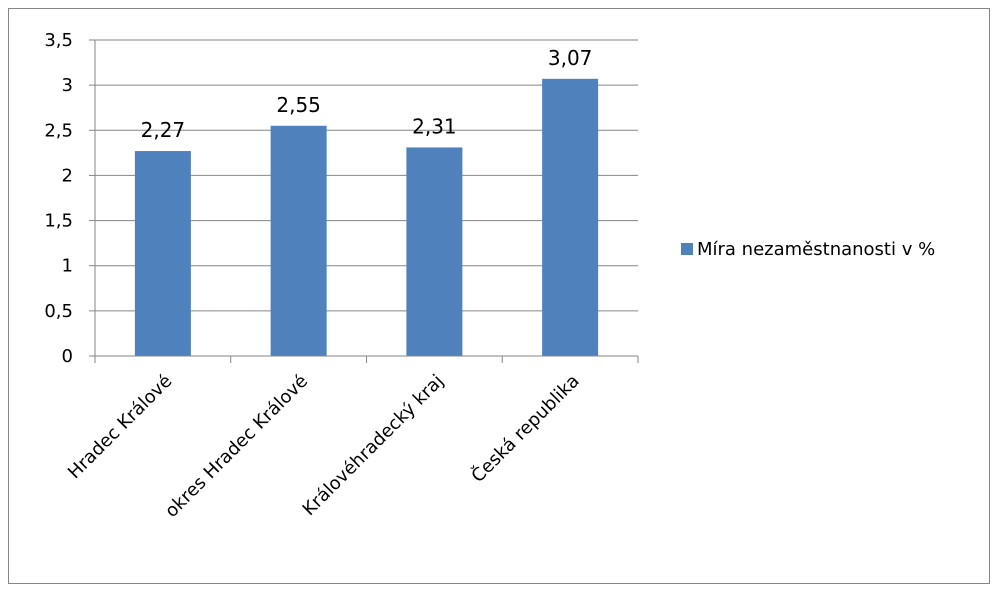 The image size is (1000, 592). Describe the element at coordinates (58, 221) in the screenshot. I see `y-tick-label: 1,5` at that location.